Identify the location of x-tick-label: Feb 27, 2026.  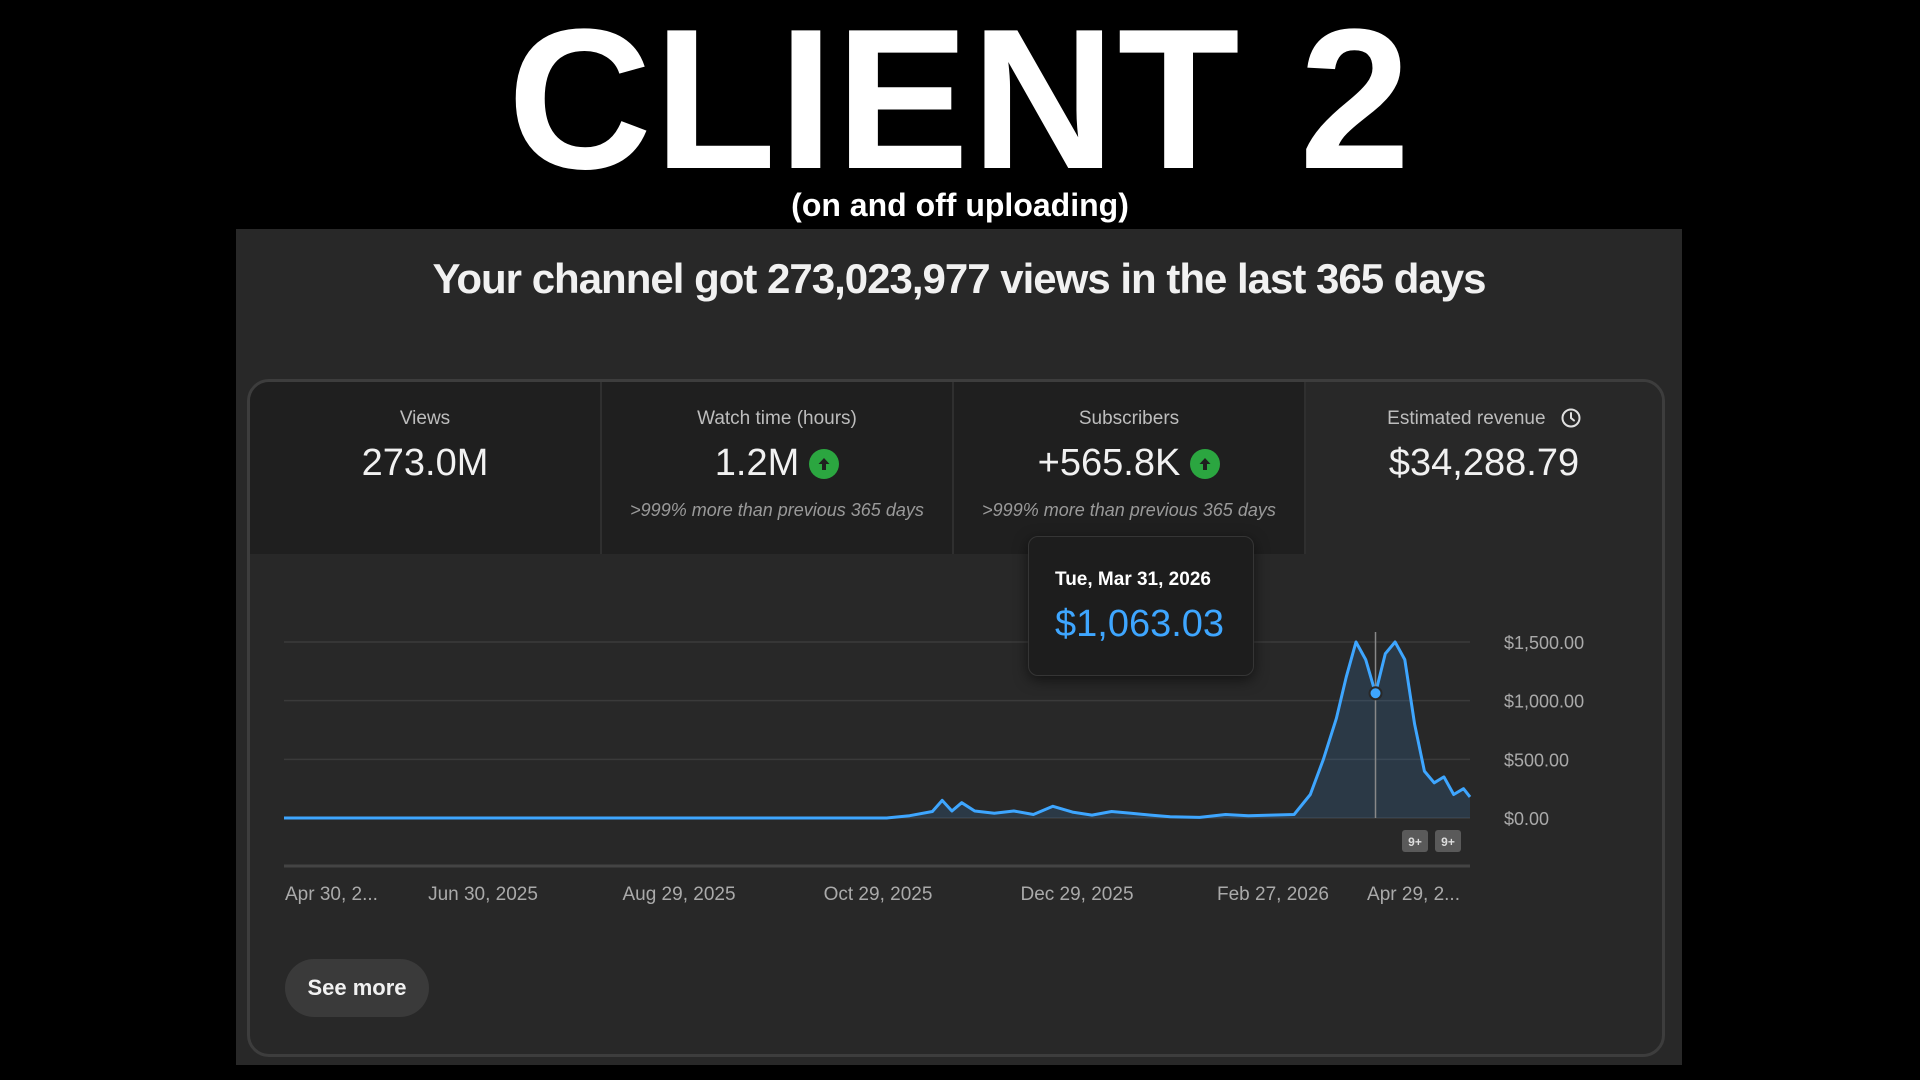
(1273, 894).